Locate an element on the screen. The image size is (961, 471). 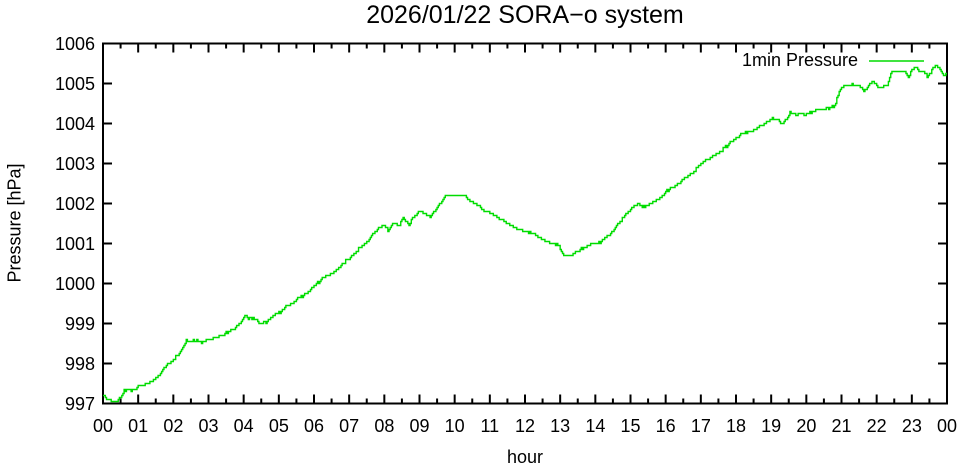
y-tick-label: 998 is located at coordinates (79, 363).